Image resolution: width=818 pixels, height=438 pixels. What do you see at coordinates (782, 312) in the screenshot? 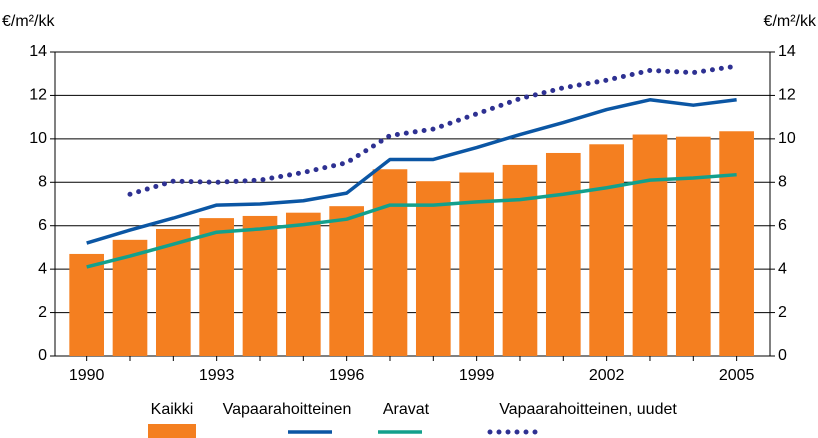
I see `y2-tick-label: 2` at bounding box center [782, 312].